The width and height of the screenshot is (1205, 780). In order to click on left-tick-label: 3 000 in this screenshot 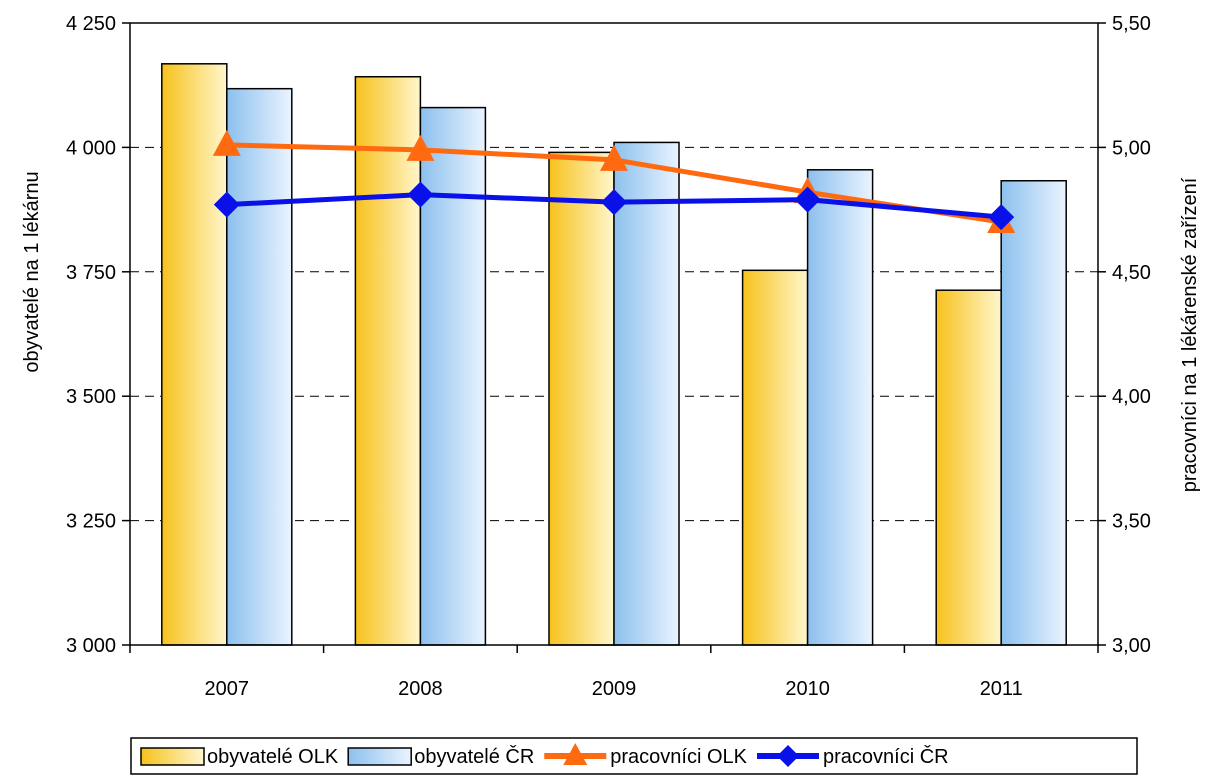, I will do `click(91, 646)`.